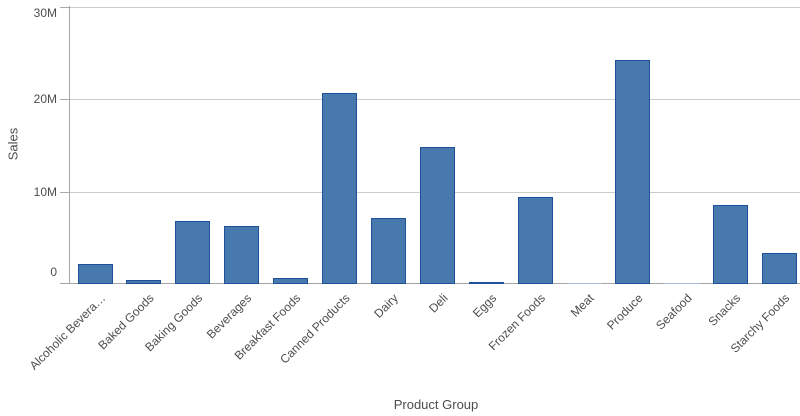 This screenshot has width=800, height=416. What do you see at coordinates (386, 306) in the screenshot?
I see `x-axis-label: Dairy` at bounding box center [386, 306].